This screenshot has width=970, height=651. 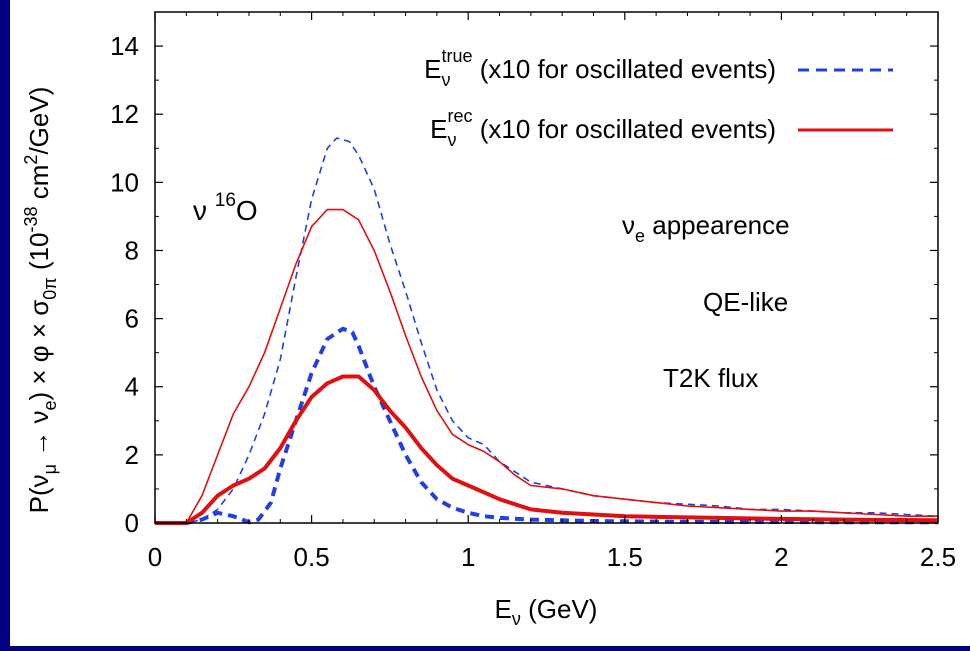 What do you see at coordinates (39, 254) in the screenshot?
I see `y-axis-label-part: (10` at bounding box center [39, 254].